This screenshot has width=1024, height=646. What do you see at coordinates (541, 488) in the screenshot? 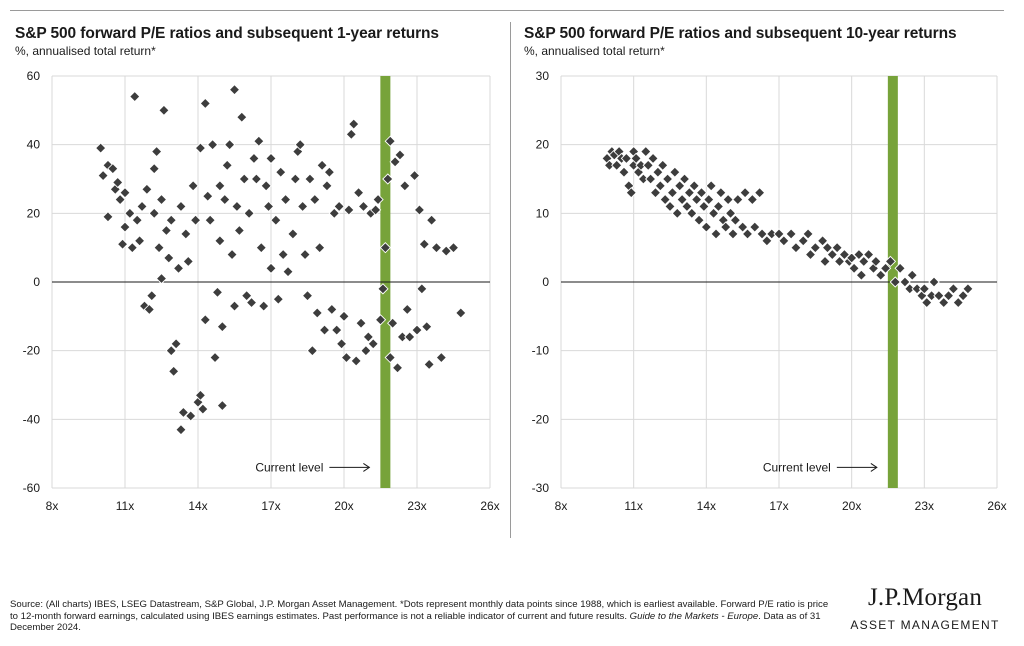
I see `y-tick-label: -30` at bounding box center [541, 488].